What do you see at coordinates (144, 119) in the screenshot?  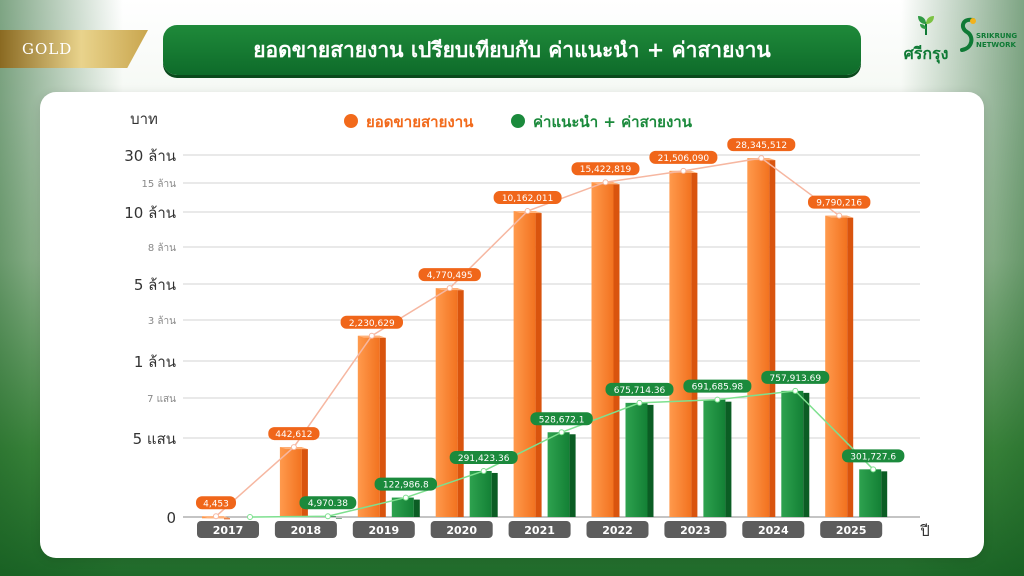 I see `y-axis-label: บาท` at bounding box center [144, 119].